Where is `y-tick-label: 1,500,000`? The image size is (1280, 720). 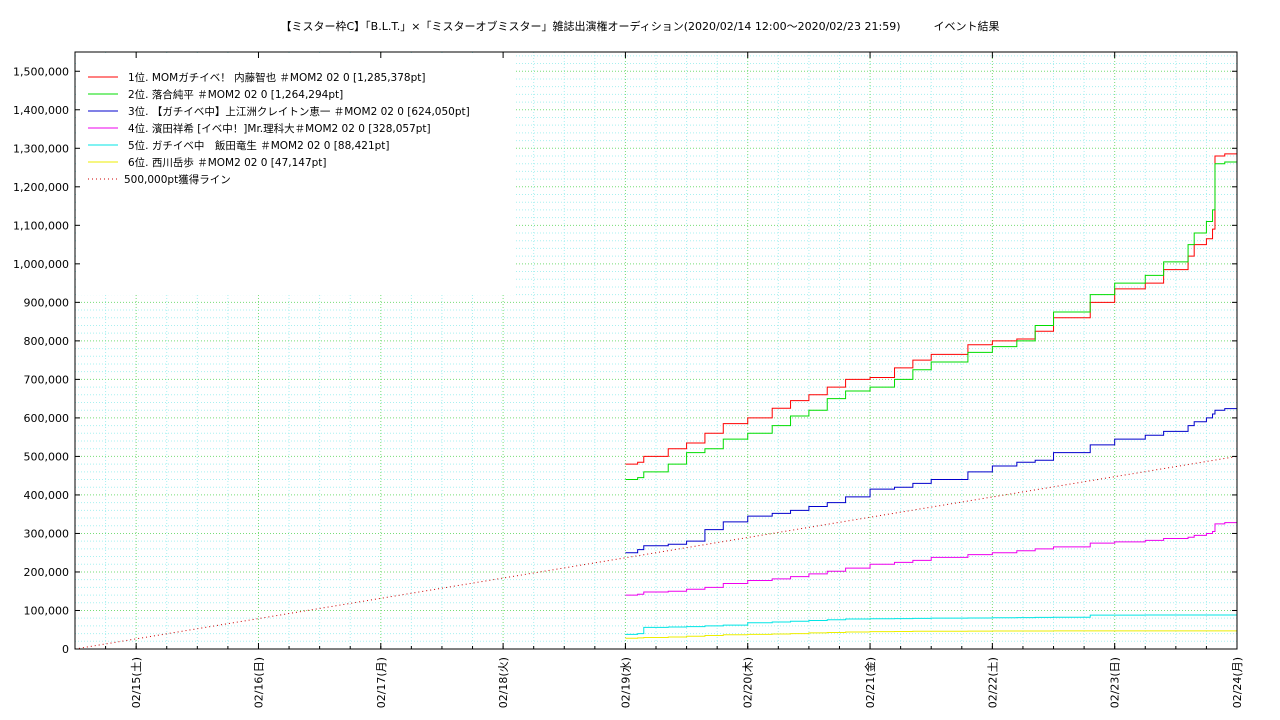
y-tick-label: 1,500,000 is located at coordinates (41, 71).